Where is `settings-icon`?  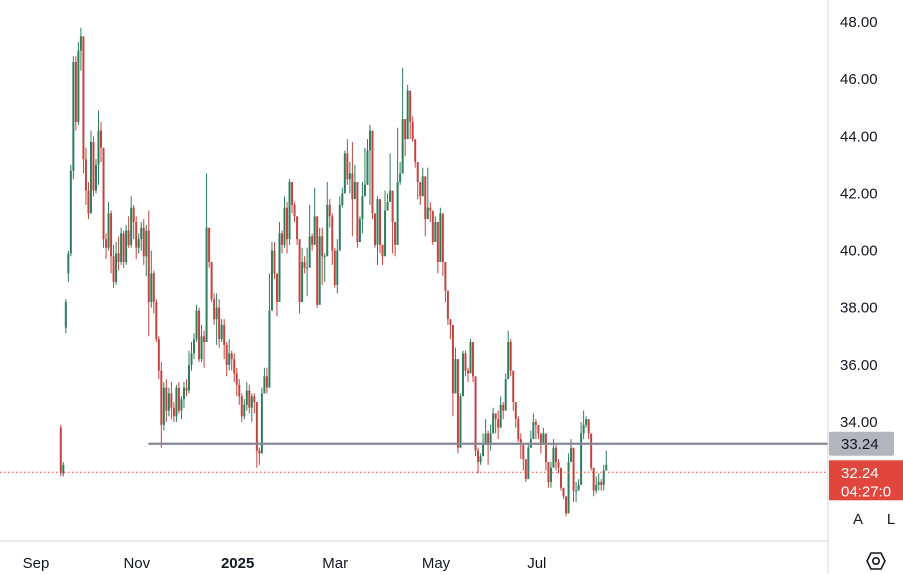 settings-icon is located at coordinates (876, 561).